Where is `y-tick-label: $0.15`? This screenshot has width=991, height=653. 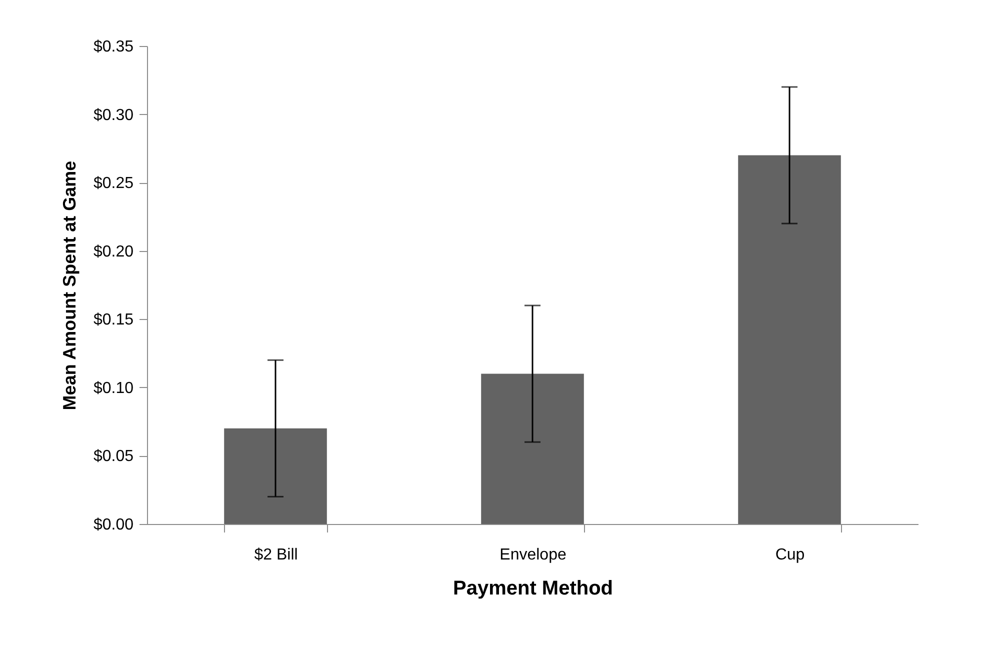 y-tick-label: $0.15 is located at coordinates (113, 320).